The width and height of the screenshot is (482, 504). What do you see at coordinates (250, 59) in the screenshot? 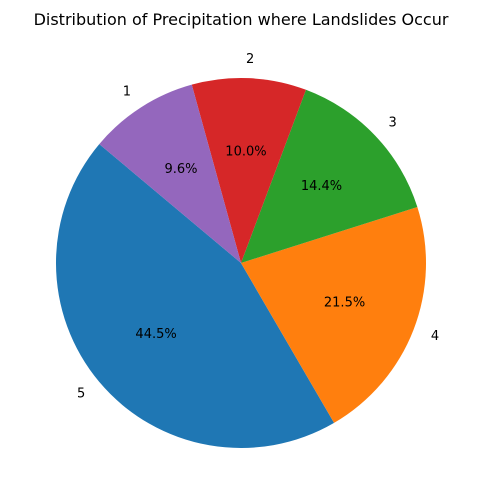
I see `slice-label-2: 2` at bounding box center [250, 59].